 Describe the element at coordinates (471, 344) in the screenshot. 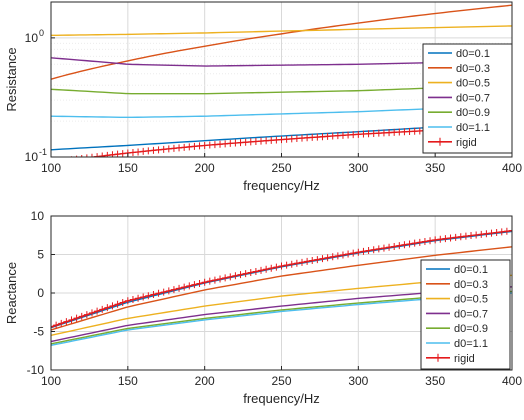

I see `legend-label-d0-1-1: d0=1.1` at that location.